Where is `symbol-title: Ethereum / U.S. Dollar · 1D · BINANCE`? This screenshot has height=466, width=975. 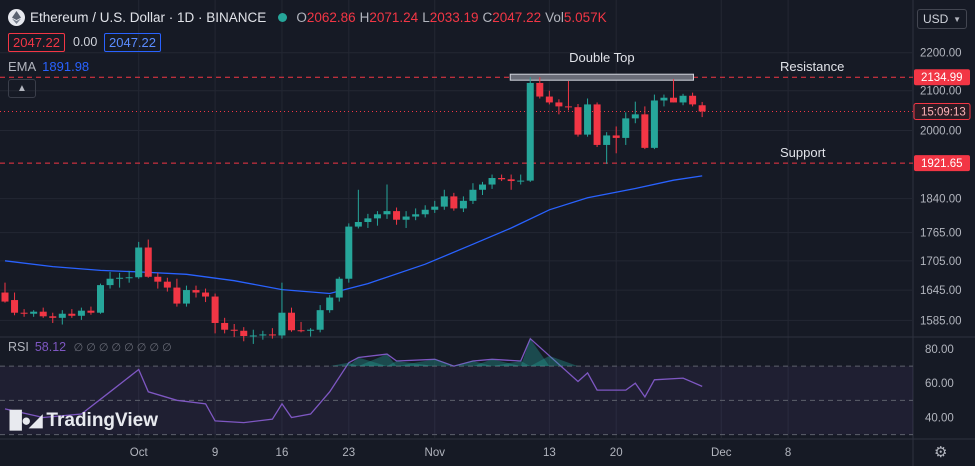 symbol-title: Ethereum / U.S. Dollar · 1D · BINANCE is located at coordinates (148, 17).